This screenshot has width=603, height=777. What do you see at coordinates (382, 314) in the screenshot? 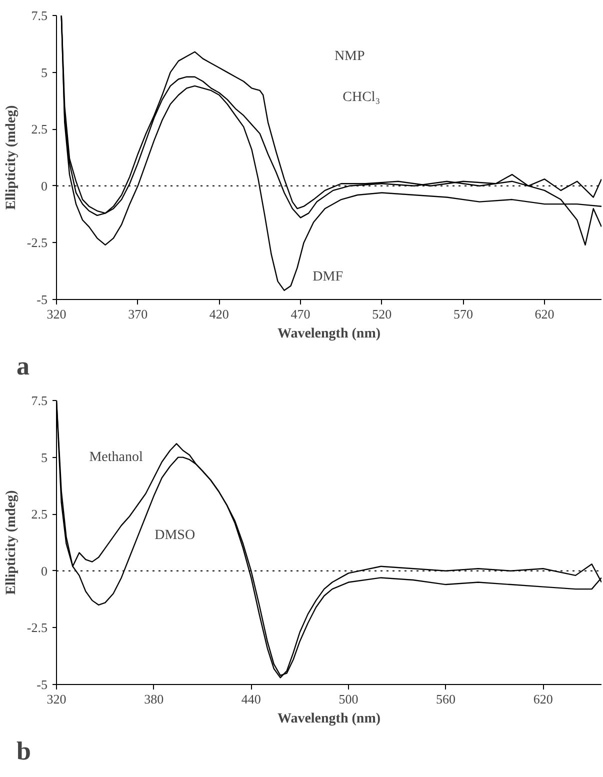
I see `x-tick-label: 520` at bounding box center [382, 314].